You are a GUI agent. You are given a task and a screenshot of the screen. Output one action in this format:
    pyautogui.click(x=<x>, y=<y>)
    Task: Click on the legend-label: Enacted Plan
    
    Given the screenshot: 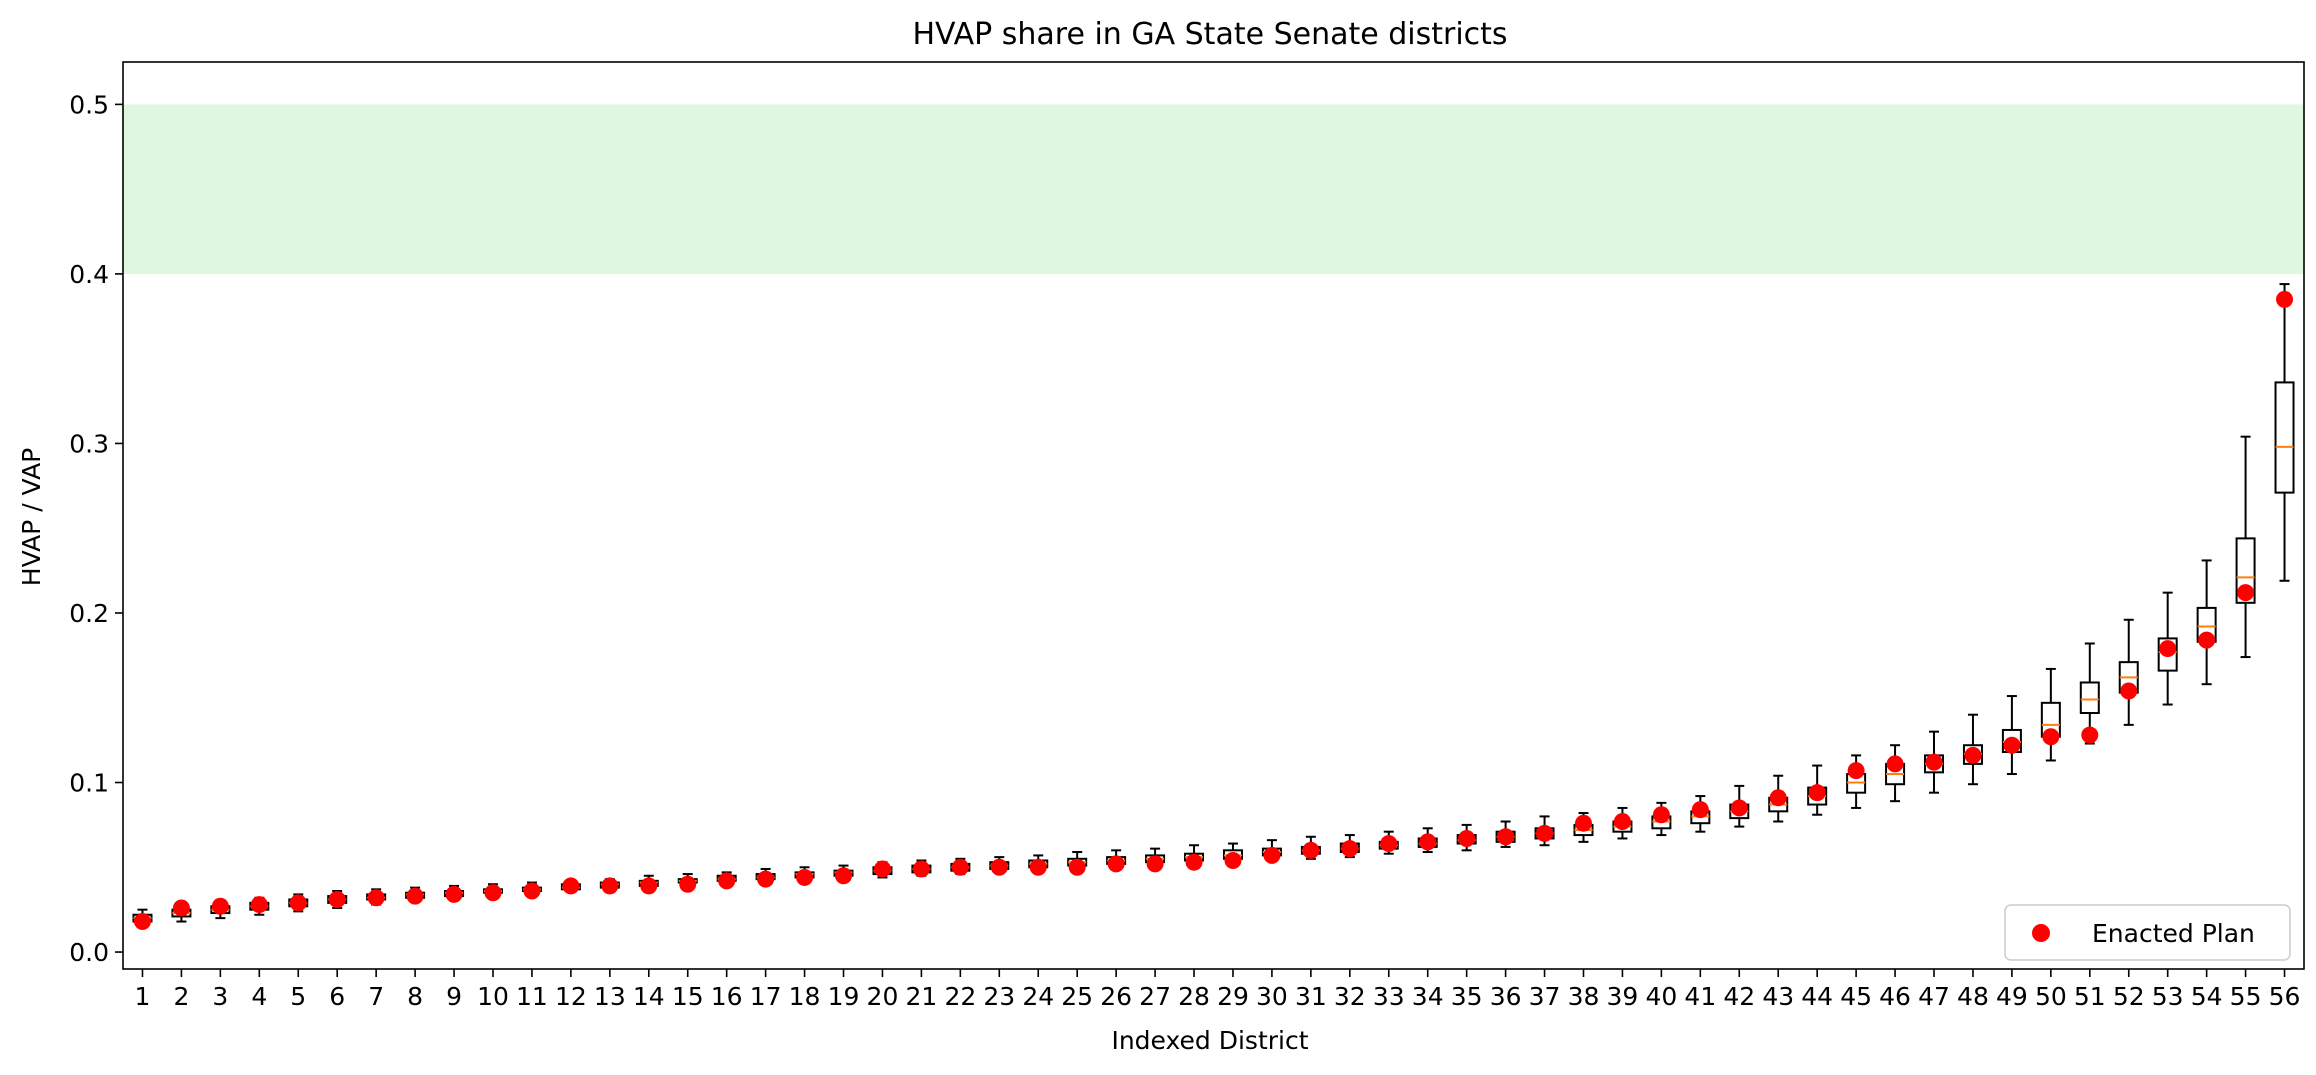 What is the action you would take?
    pyautogui.click(x=2173, y=933)
    